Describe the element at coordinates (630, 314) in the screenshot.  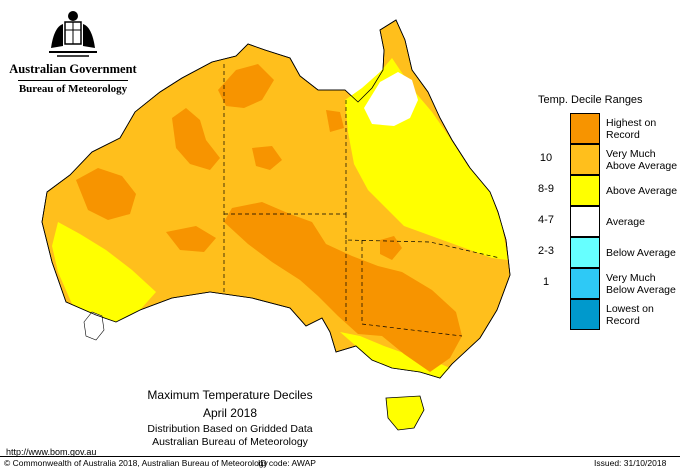
I see `legend-label: Lowest on Record` at that location.